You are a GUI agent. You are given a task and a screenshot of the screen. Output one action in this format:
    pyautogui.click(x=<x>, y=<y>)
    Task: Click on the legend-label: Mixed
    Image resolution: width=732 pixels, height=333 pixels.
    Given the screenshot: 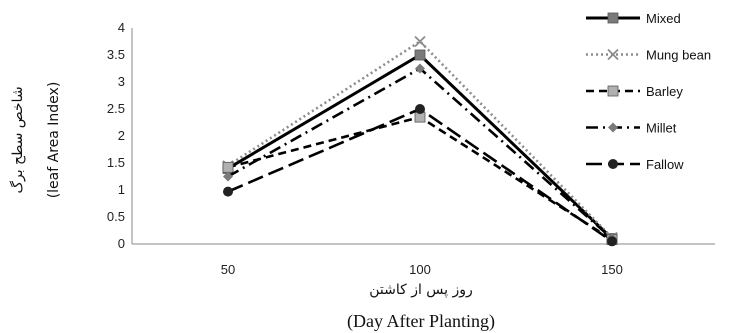 What is the action you would take?
    pyautogui.click(x=663, y=18)
    